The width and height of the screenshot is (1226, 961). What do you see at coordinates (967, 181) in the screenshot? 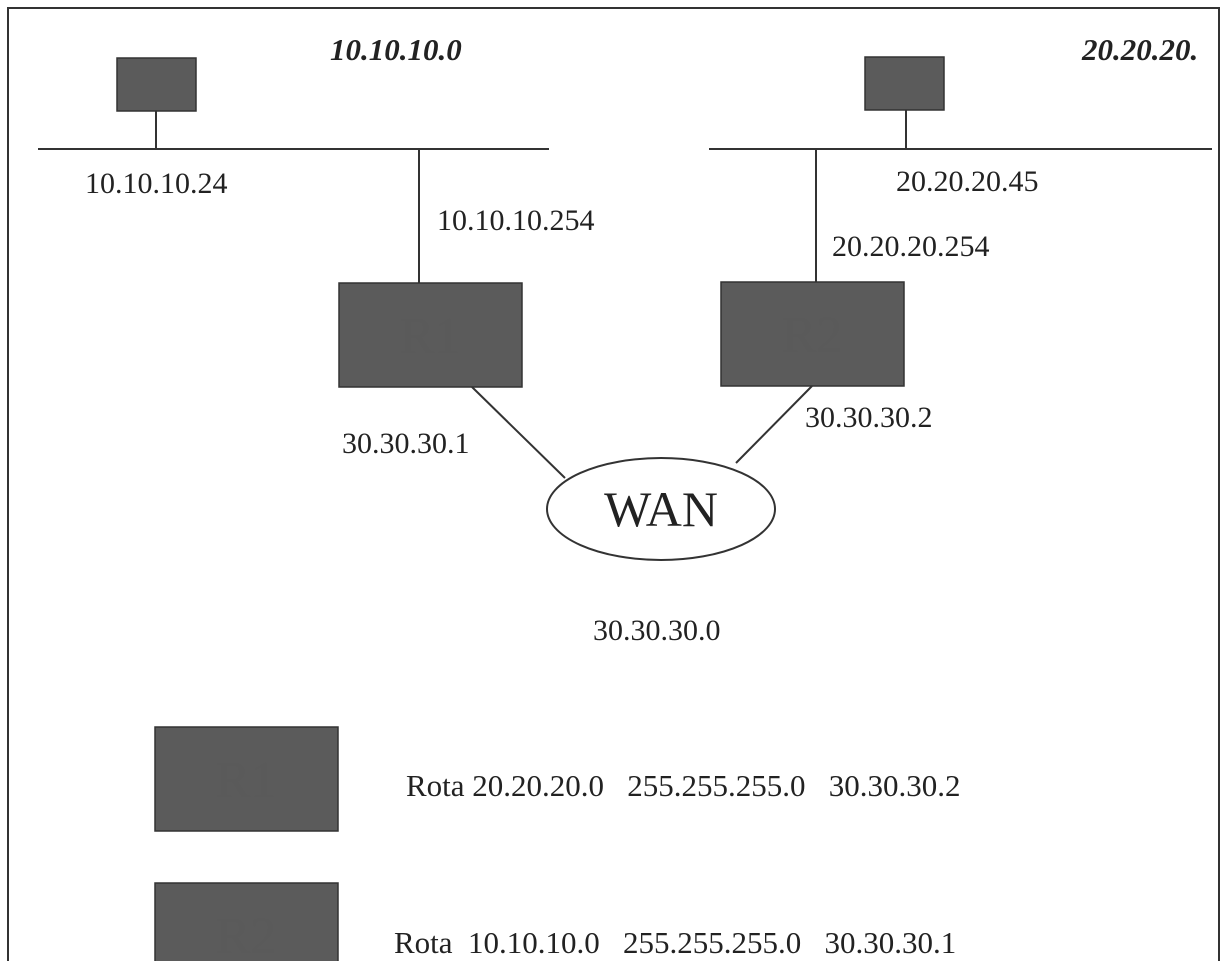
I see `right-host-ip: 20.20.20.45` at bounding box center [967, 181].